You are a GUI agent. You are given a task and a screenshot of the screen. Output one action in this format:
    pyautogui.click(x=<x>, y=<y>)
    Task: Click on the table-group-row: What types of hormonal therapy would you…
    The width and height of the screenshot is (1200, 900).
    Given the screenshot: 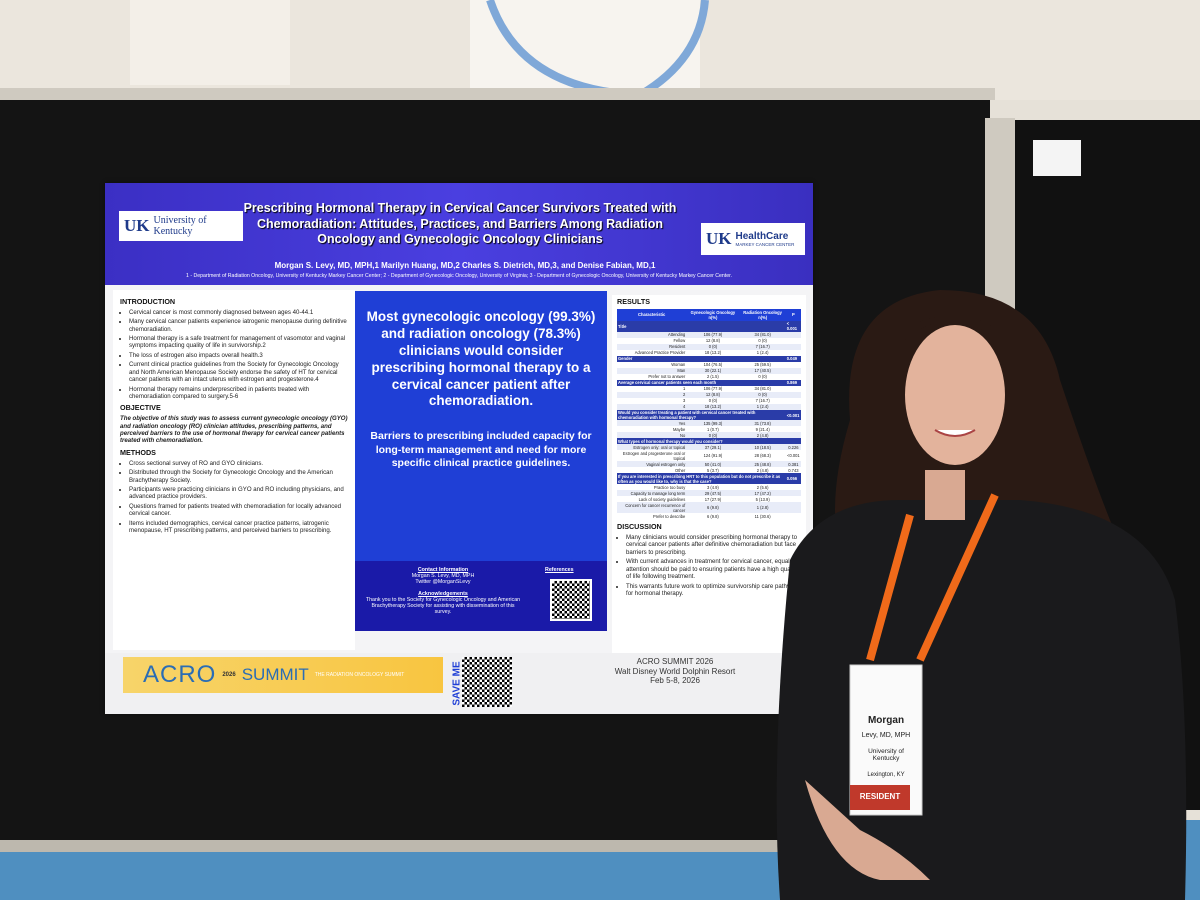 What is the action you would take?
    pyautogui.click(x=709, y=441)
    